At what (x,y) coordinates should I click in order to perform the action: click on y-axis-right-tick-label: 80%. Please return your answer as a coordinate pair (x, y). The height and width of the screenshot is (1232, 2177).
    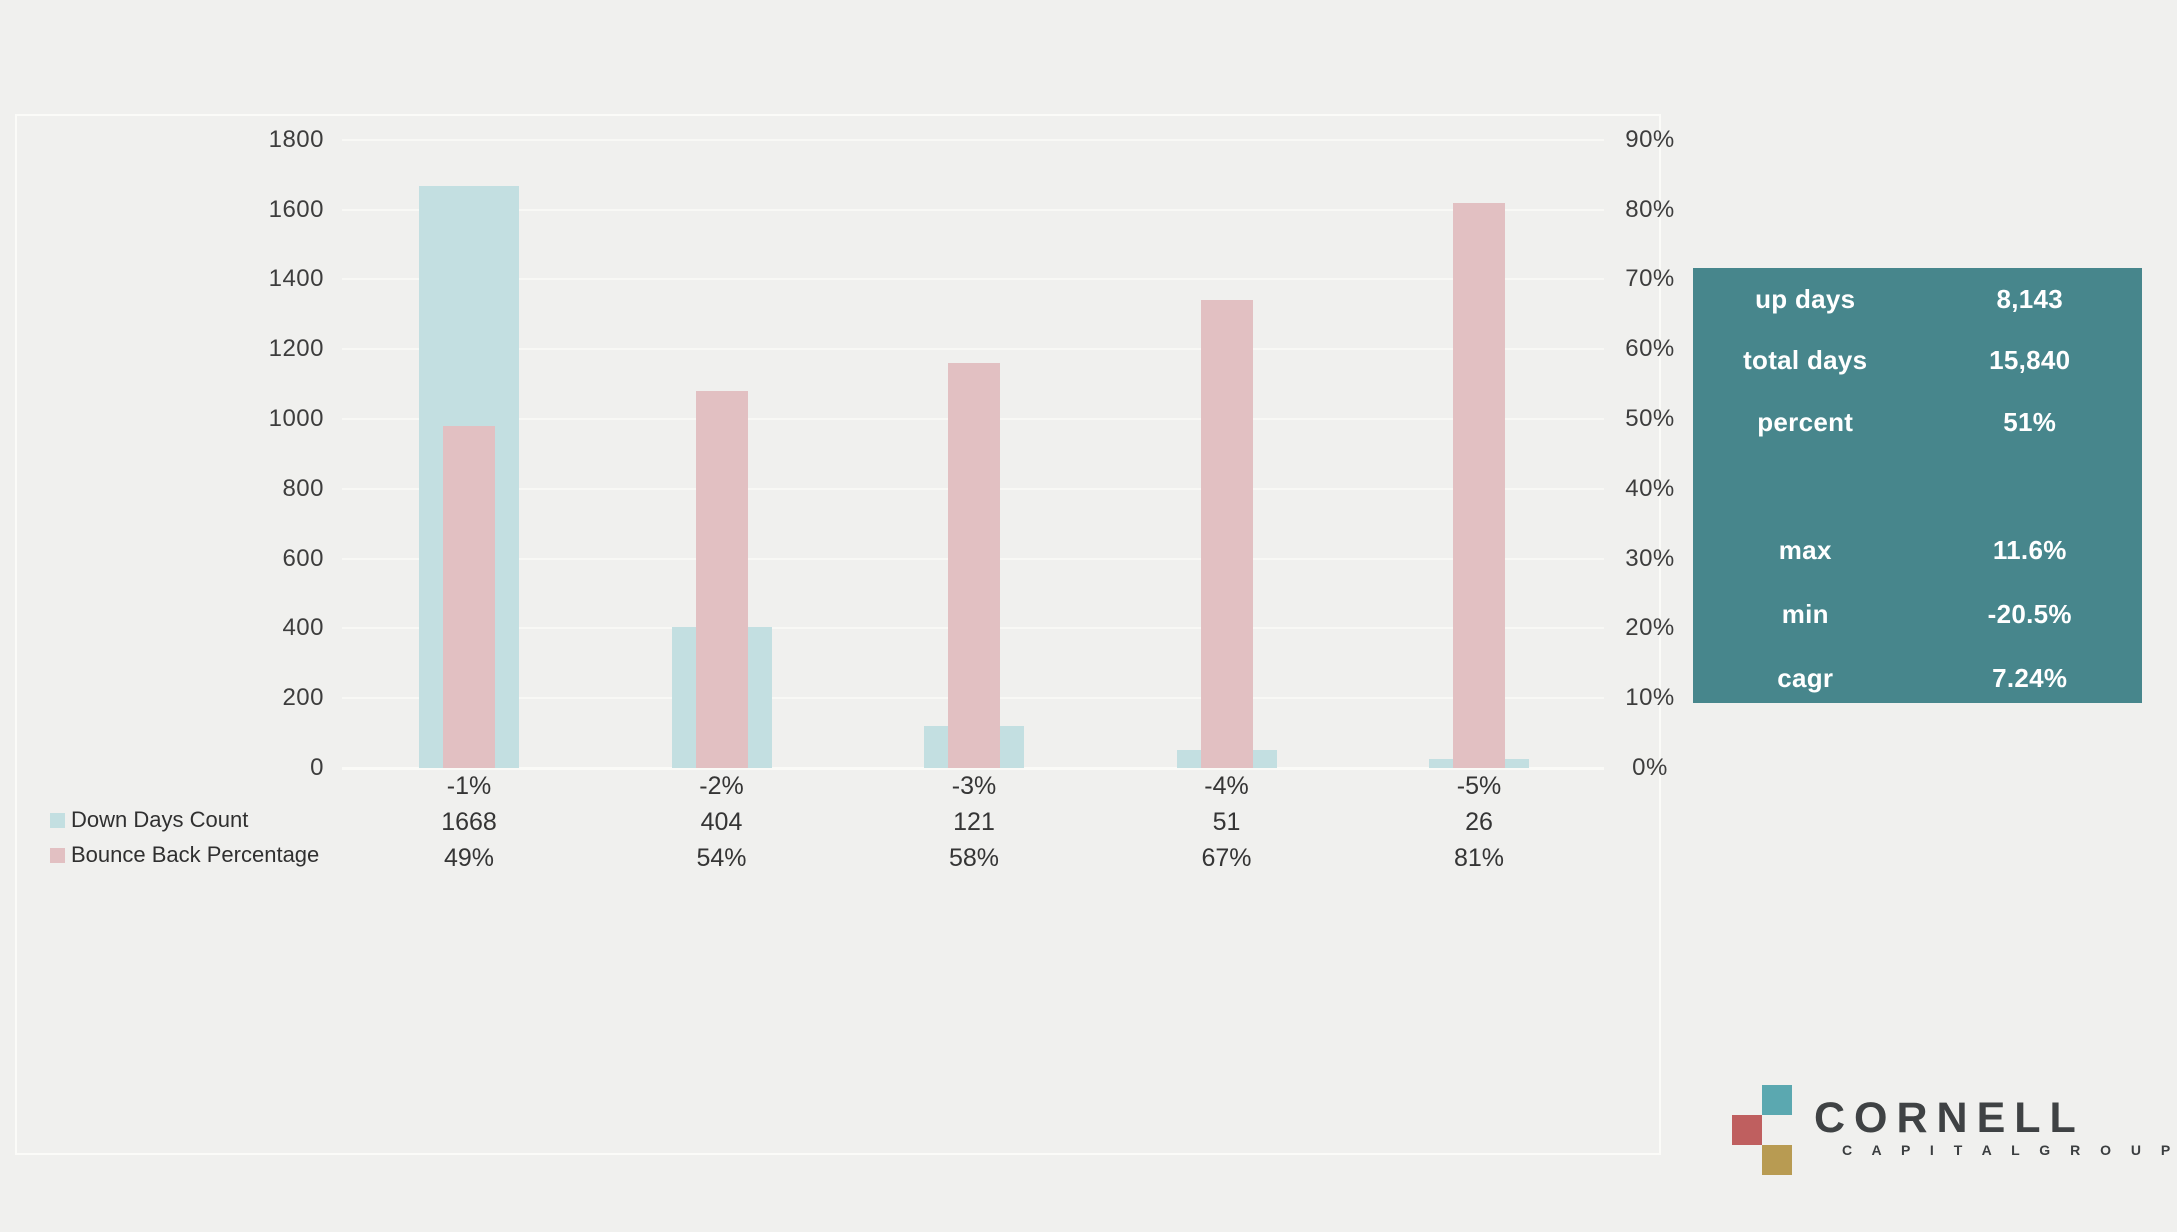
    Looking at the image, I should click on (1650, 209).